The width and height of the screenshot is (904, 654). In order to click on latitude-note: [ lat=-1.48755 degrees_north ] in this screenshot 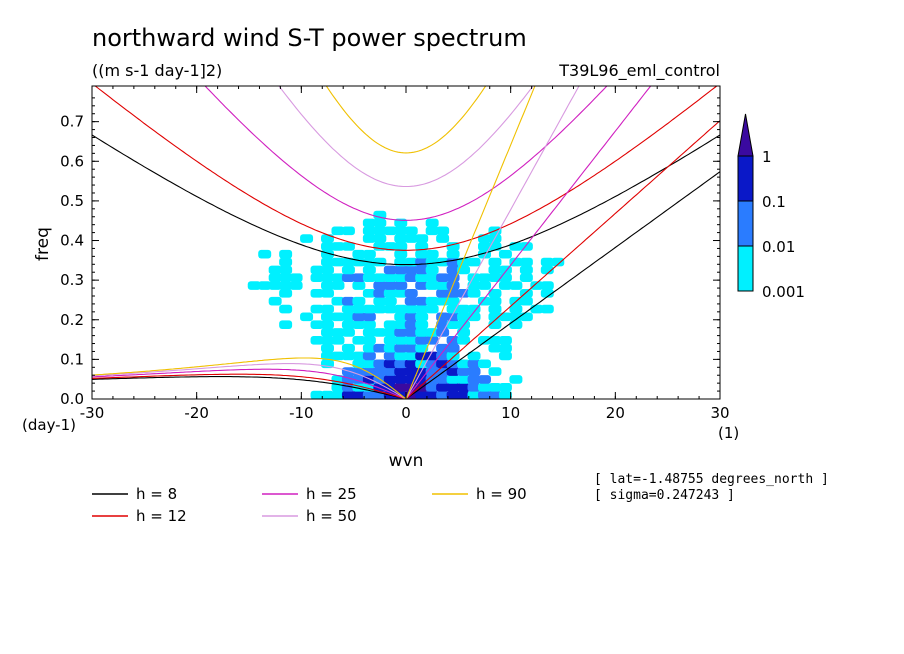, I will do `click(711, 479)`.